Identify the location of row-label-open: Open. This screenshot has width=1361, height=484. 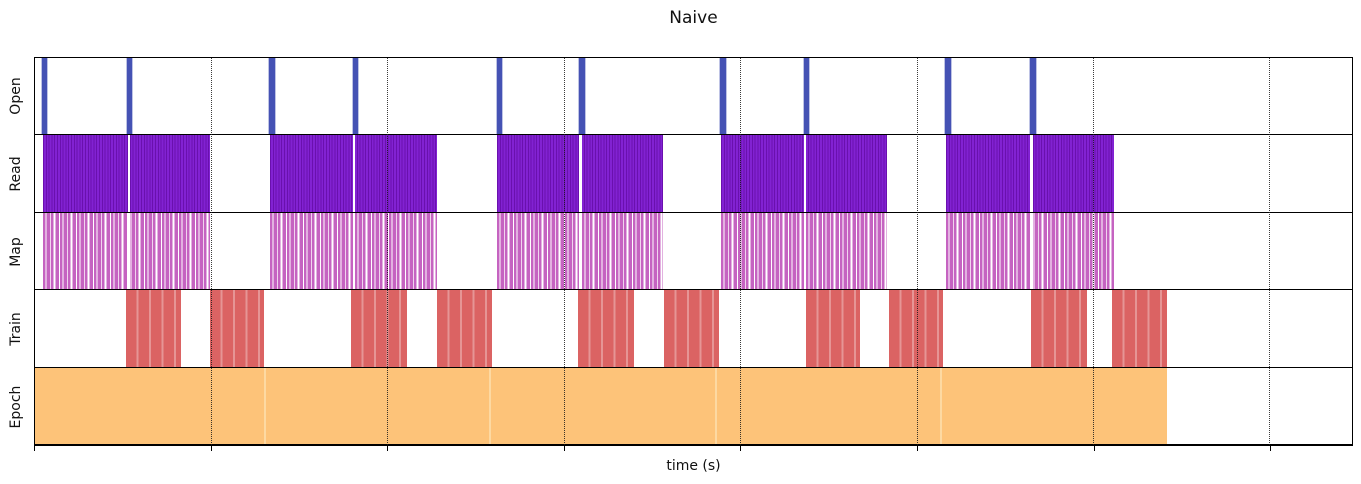
(16, 96).